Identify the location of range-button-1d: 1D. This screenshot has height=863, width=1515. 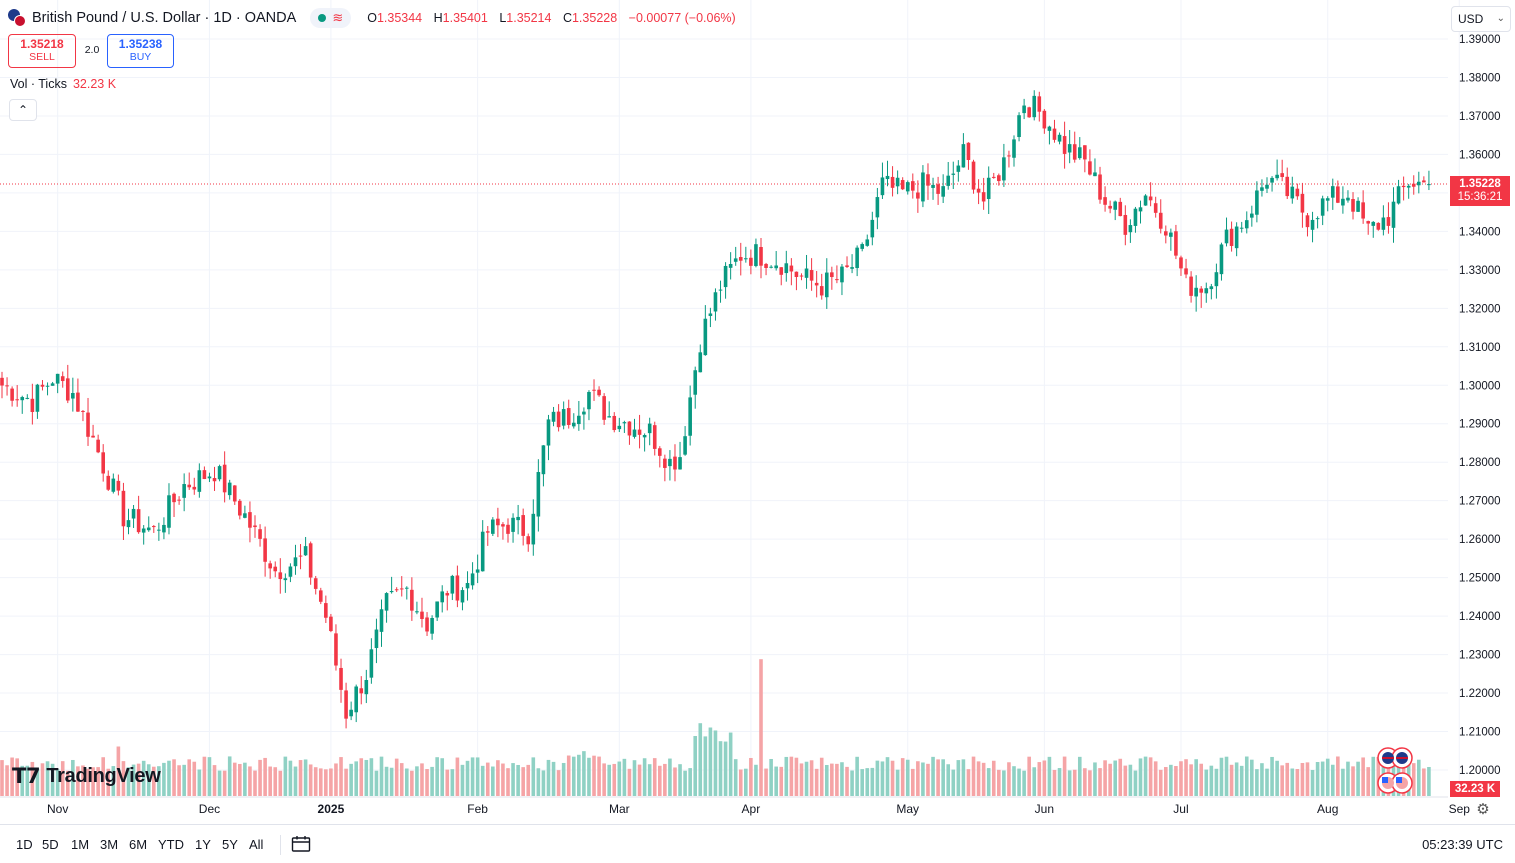
(24, 844).